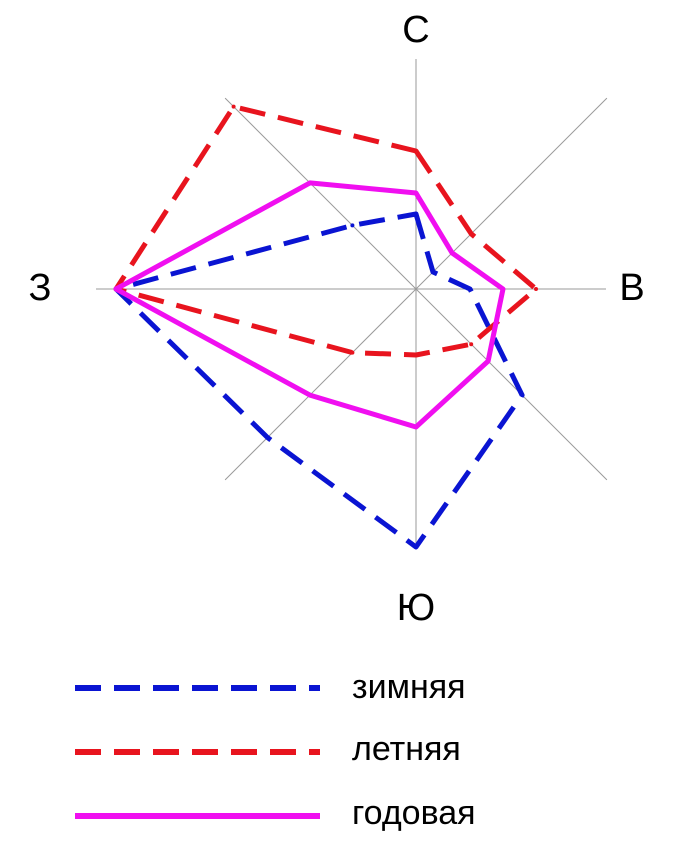 This screenshot has width=674, height=850. What do you see at coordinates (416, 193) in the screenshot?
I see `point-annual-С` at bounding box center [416, 193].